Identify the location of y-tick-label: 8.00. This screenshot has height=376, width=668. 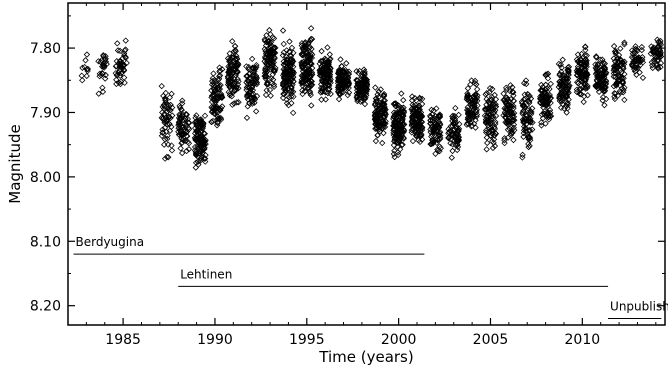
(45, 178).